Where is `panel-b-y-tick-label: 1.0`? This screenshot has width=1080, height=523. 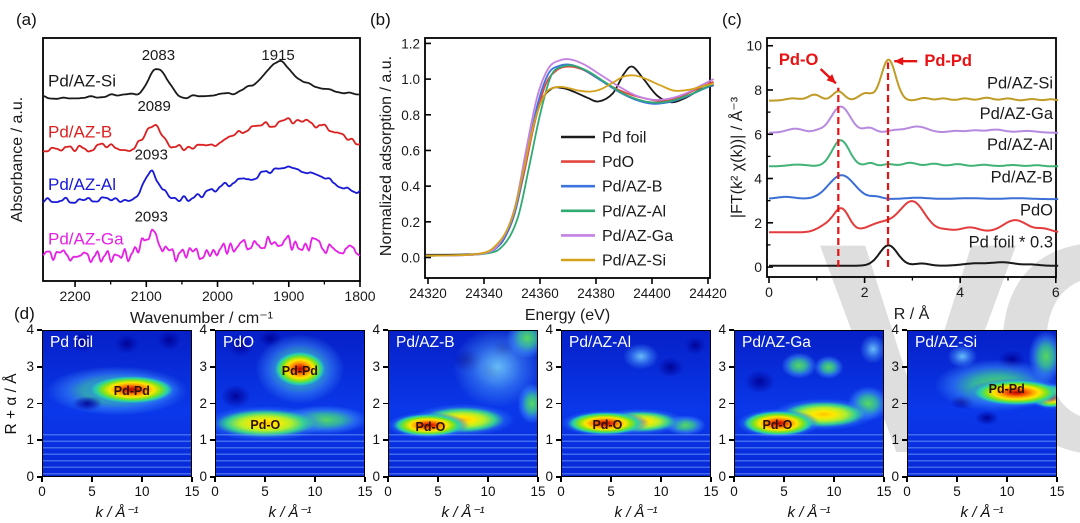
panel-b-y-tick-label: 1.0 is located at coordinates (410, 79).